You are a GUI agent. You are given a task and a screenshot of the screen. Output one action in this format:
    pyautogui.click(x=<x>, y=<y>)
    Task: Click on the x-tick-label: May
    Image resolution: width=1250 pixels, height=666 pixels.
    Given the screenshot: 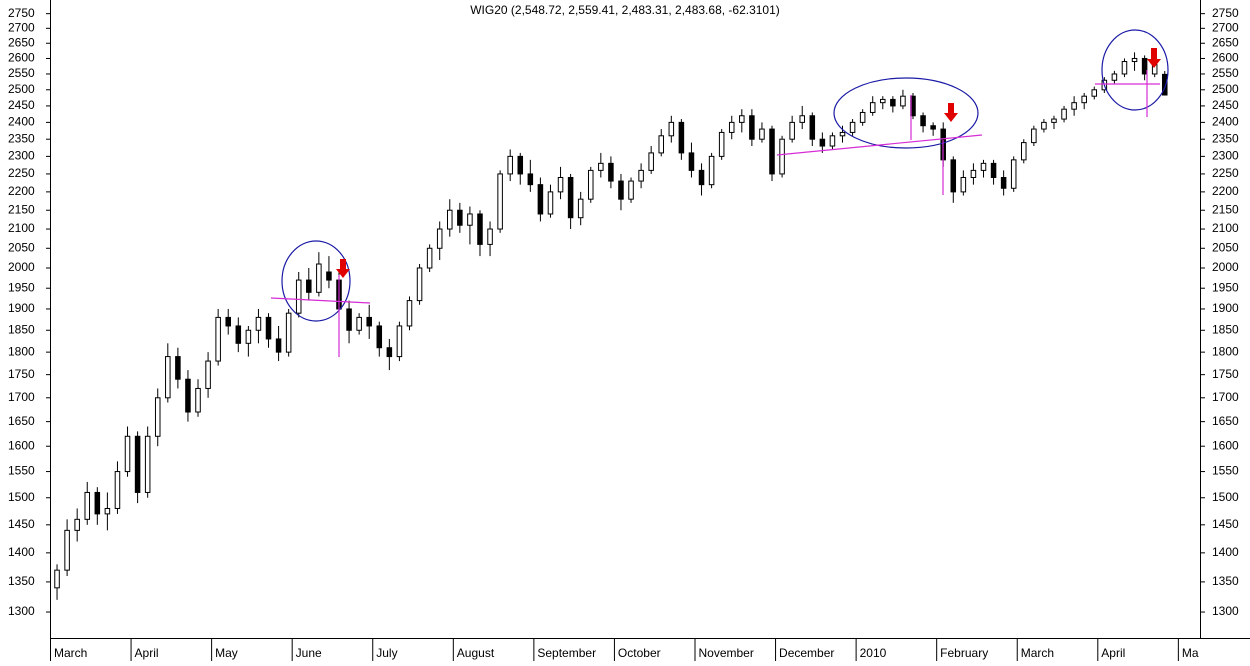 What is the action you would take?
    pyautogui.click(x=226, y=653)
    